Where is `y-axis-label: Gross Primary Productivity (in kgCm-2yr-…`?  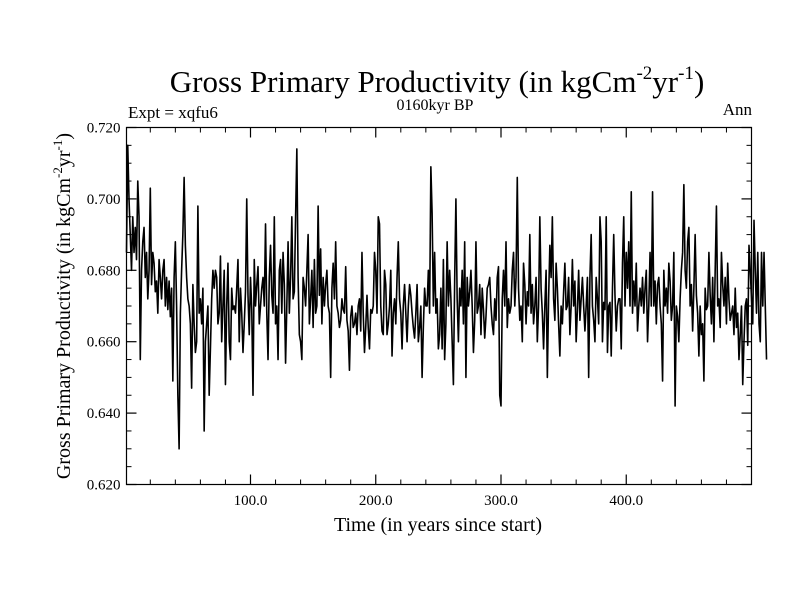 y-axis-label: Gross Primary Productivity (in kgCm-2yr-… is located at coordinates (62, 306).